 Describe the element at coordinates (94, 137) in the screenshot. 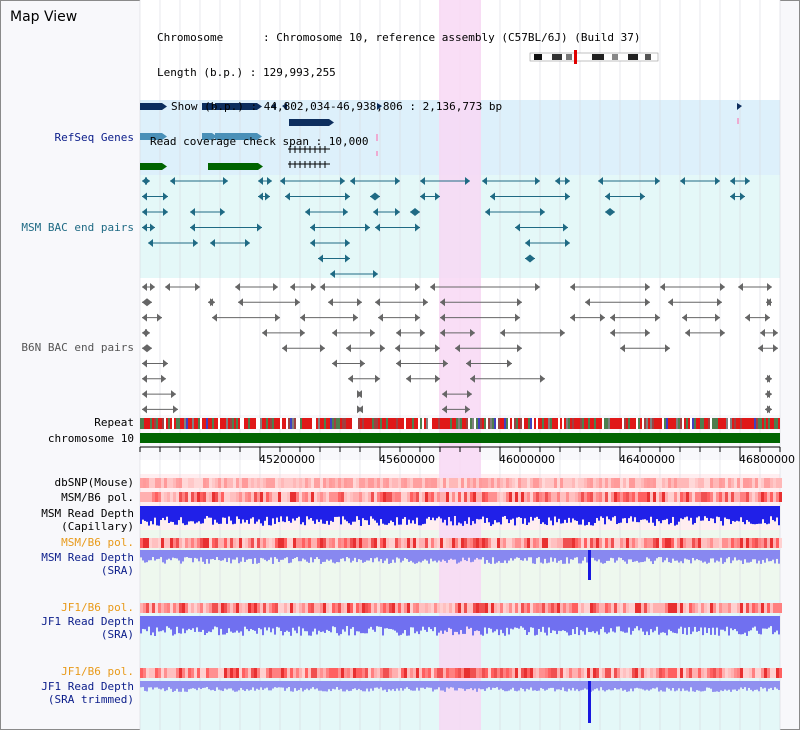

I see `refseq-label: RefSeq Genes` at that location.